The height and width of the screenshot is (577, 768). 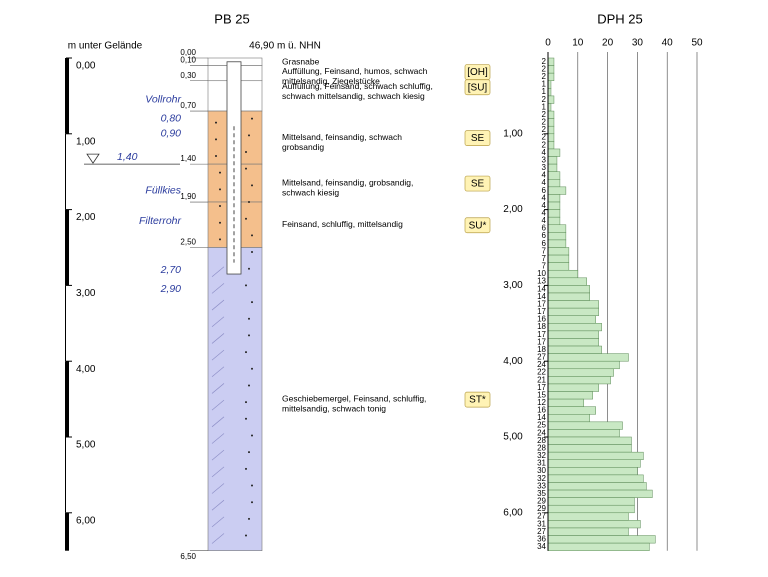 What do you see at coordinates (541, 538) in the screenshot?
I see `value-label: 36` at bounding box center [541, 538].